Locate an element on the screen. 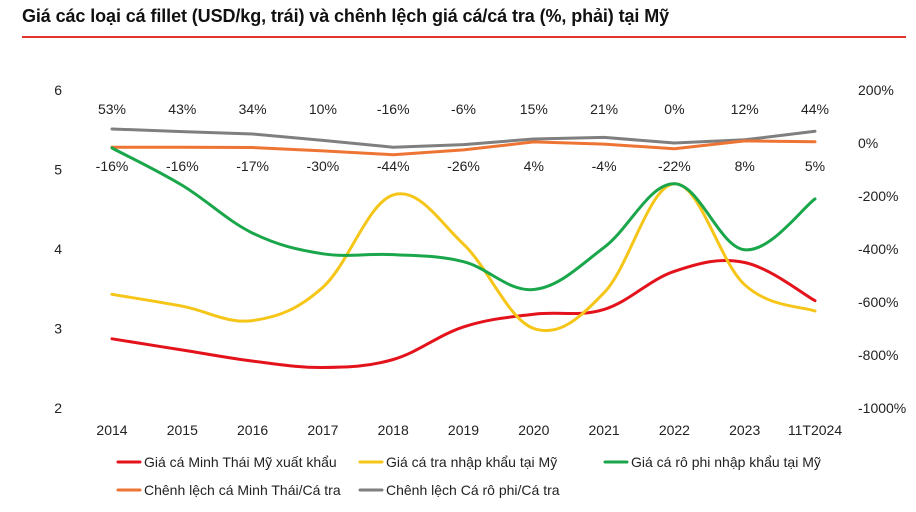 The image size is (916, 512). data-label-roPhi-diff: 21% is located at coordinates (604, 109).